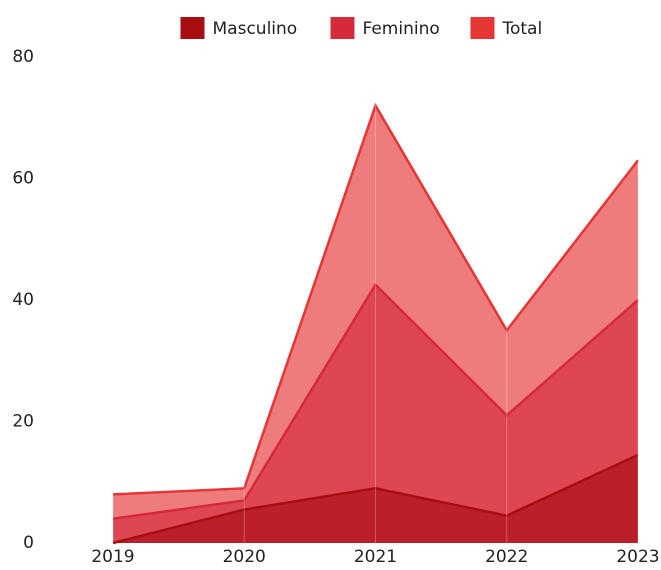 This screenshot has height=570, width=661. I want to click on x-tick-label: 2021, so click(375, 557).